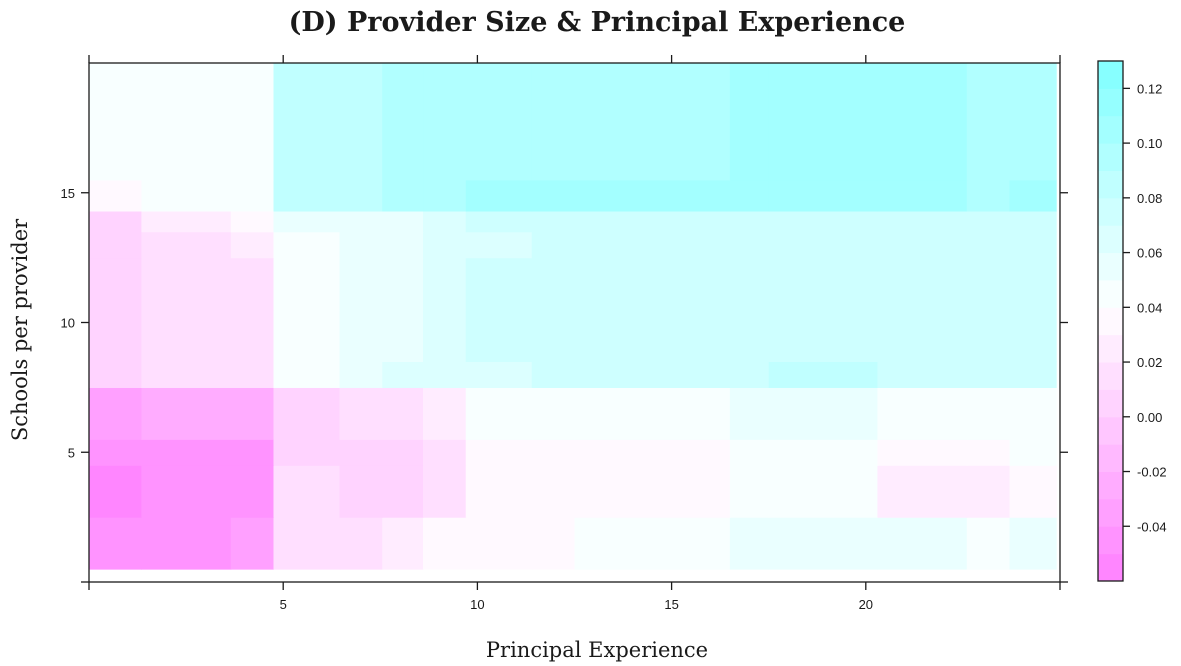 The height and width of the screenshot is (666, 1181). I want to click on colorbar-frame, so click(1110, 321).